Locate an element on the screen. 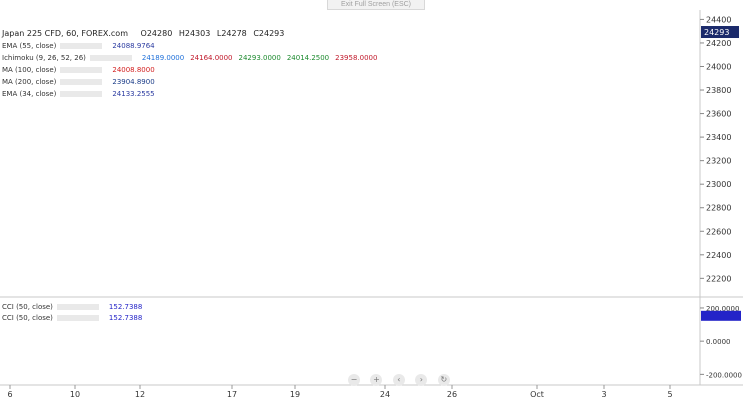 Image resolution: width=743 pixels, height=402 pixels. zoom-in-icon: + is located at coordinates (376, 380).